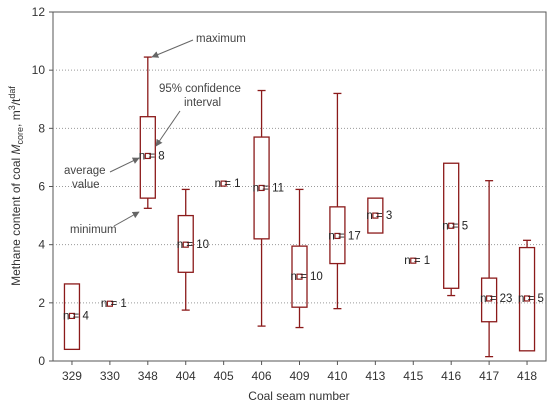 The width and height of the screenshot is (550, 407). What do you see at coordinates (12, 92) in the screenshot?
I see `y-axis-title-supdaf: daf` at bounding box center [12, 92].